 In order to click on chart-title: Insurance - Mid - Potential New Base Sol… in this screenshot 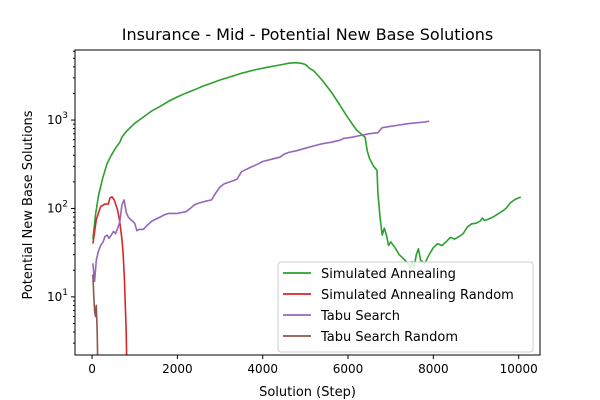, I will do `click(308, 34)`.